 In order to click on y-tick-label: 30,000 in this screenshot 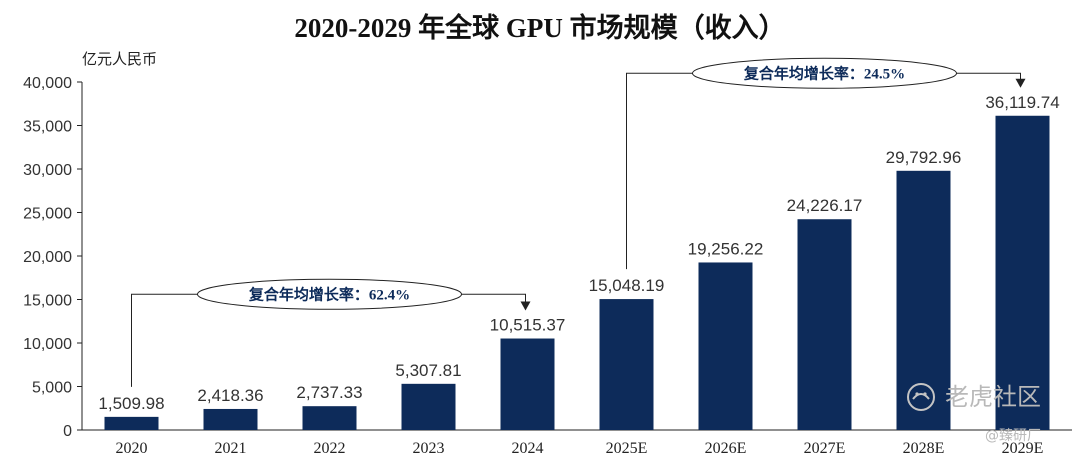, I will do `click(47, 170)`.